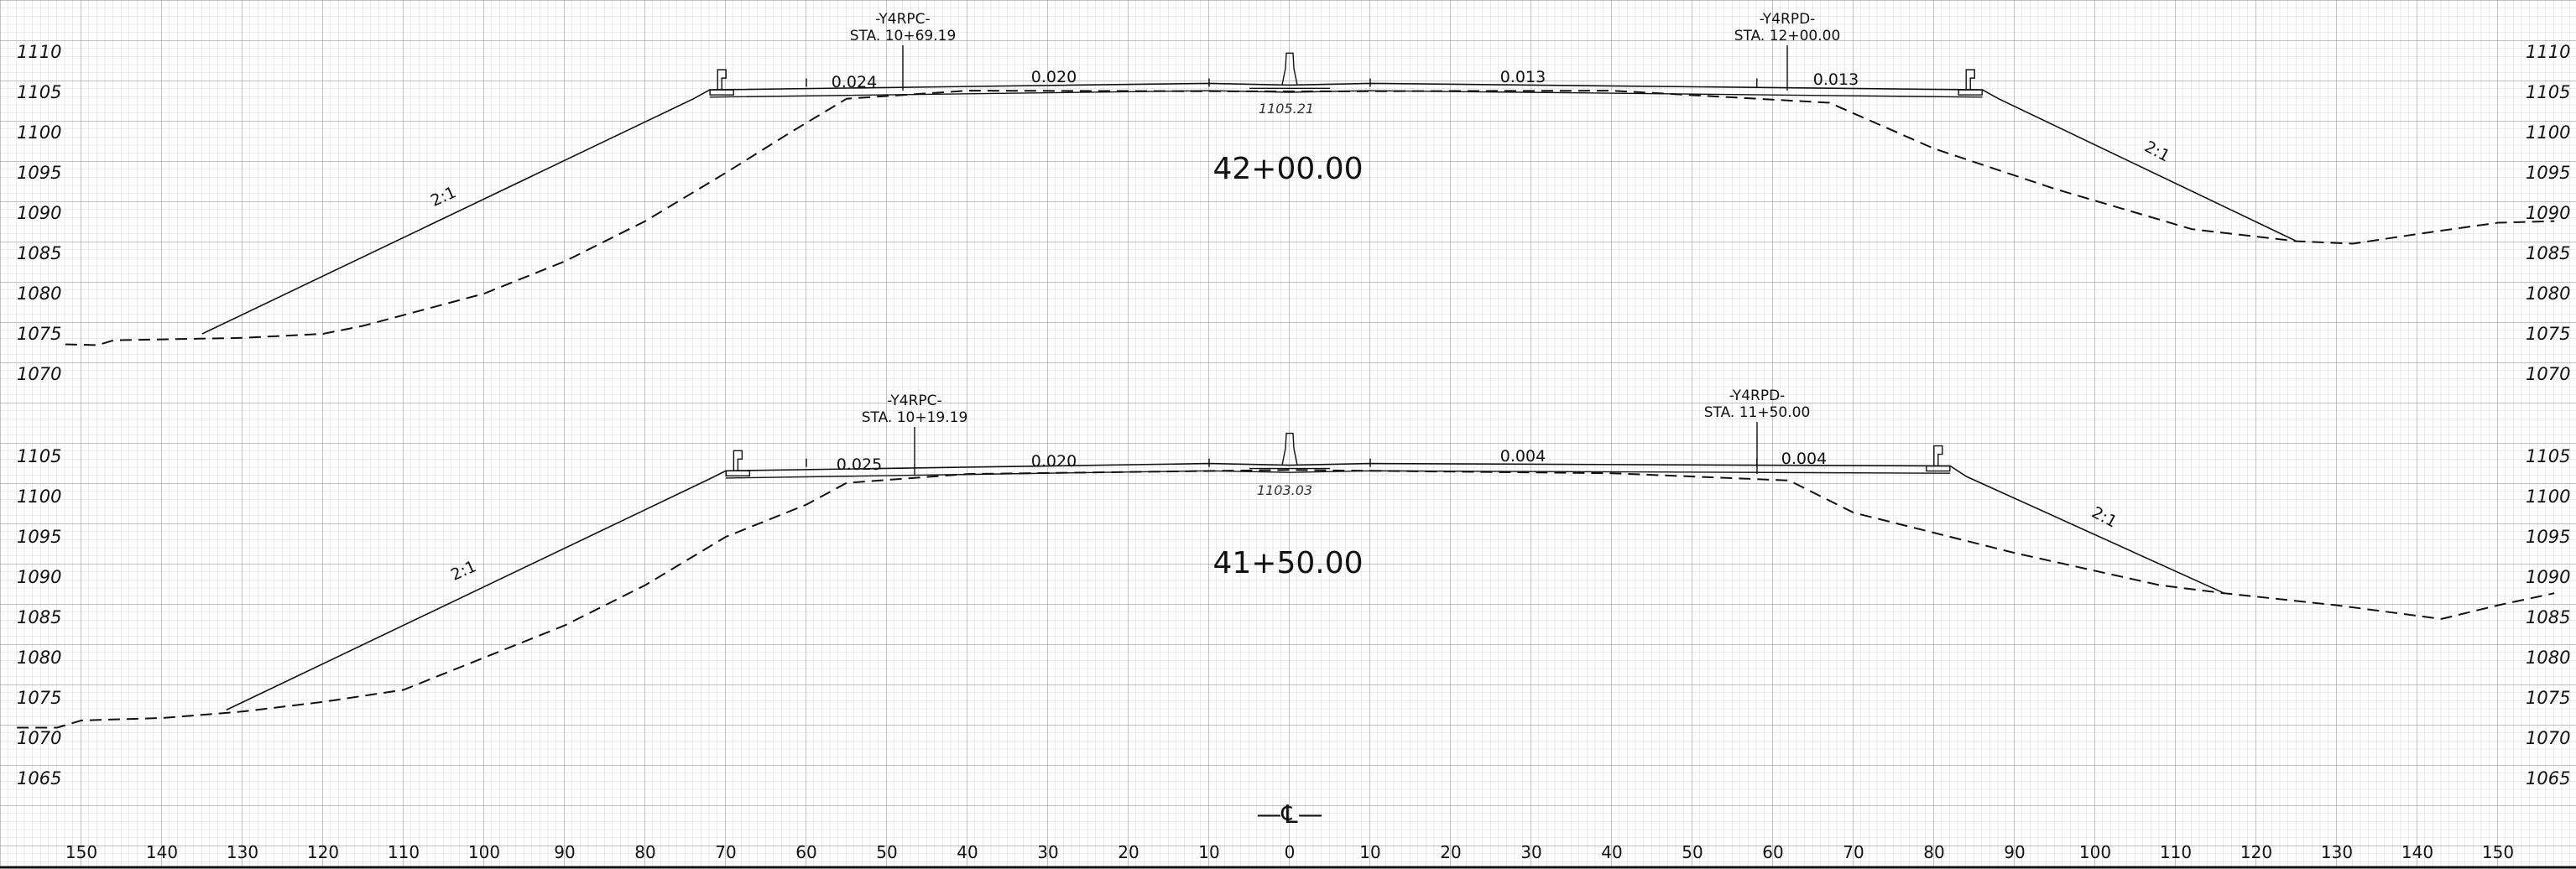  I want to click on offset-tick-label: 0, so click(1290, 852).